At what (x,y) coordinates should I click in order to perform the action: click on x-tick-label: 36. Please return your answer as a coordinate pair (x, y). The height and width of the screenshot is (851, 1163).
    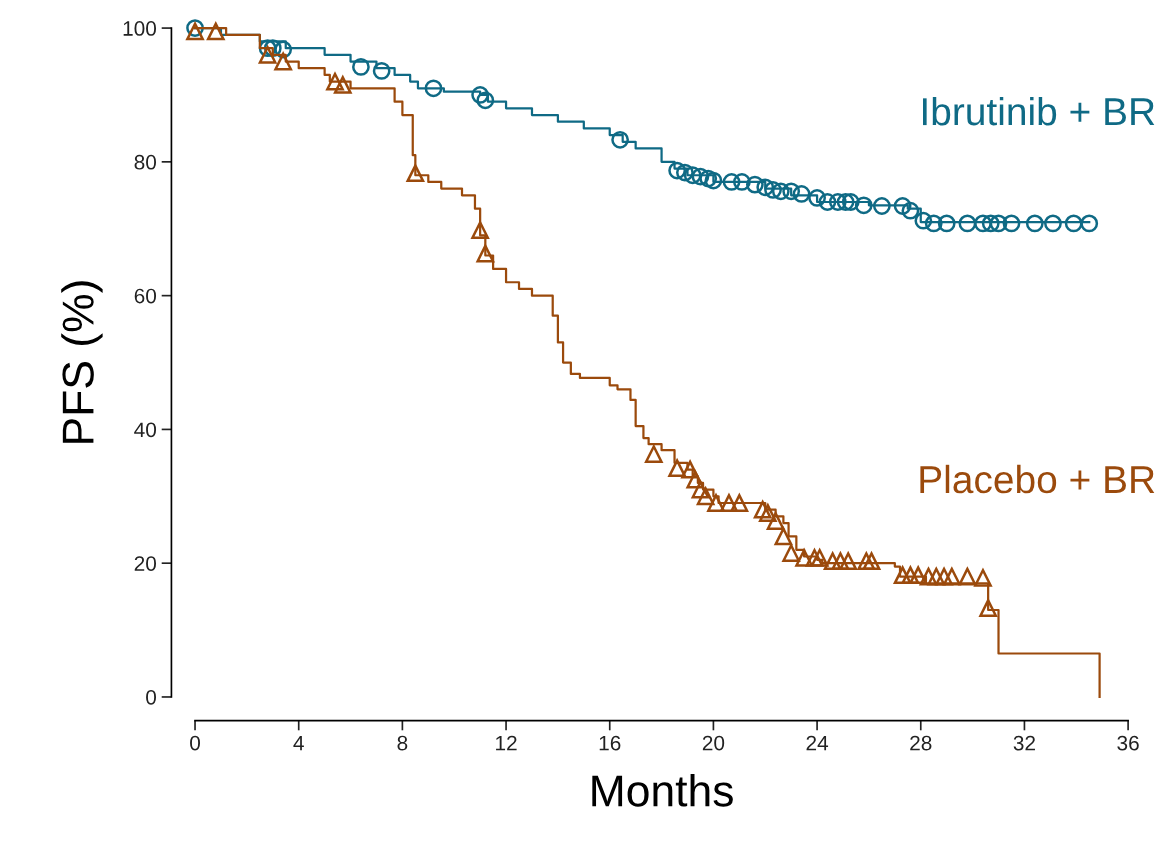
    Looking at the image, I should click on (1128, 743).